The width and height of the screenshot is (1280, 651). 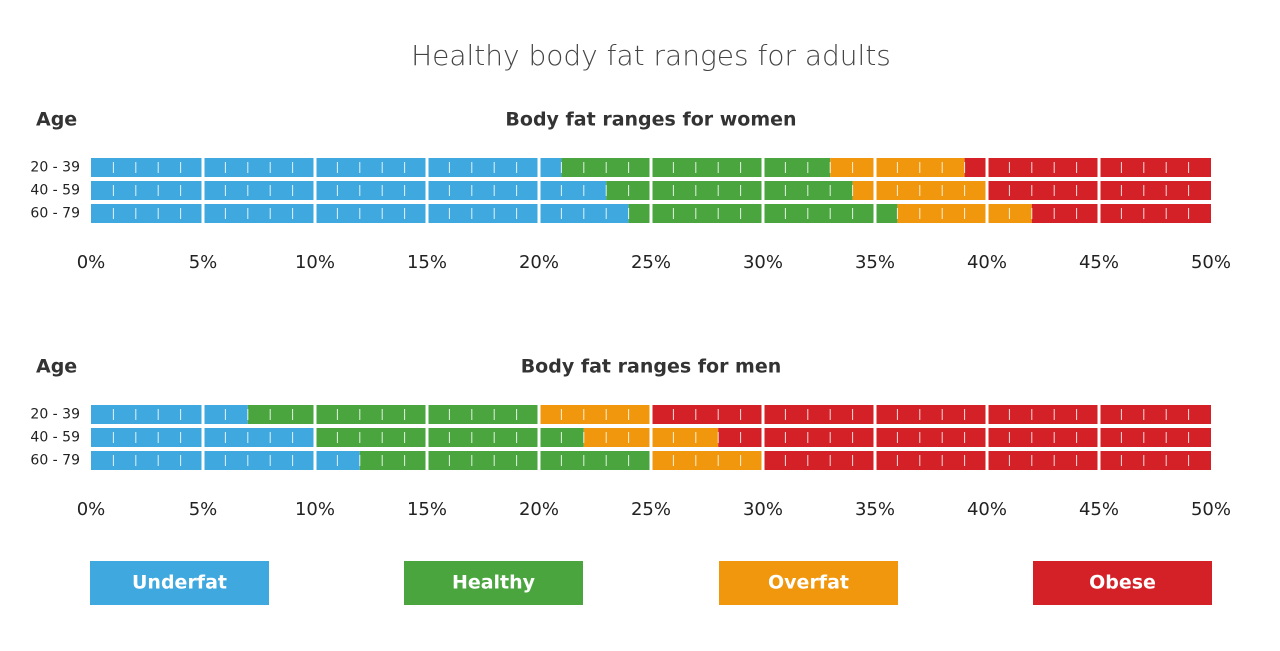 I want to click on legend-label: Healthy, so click(x=494, y=583).